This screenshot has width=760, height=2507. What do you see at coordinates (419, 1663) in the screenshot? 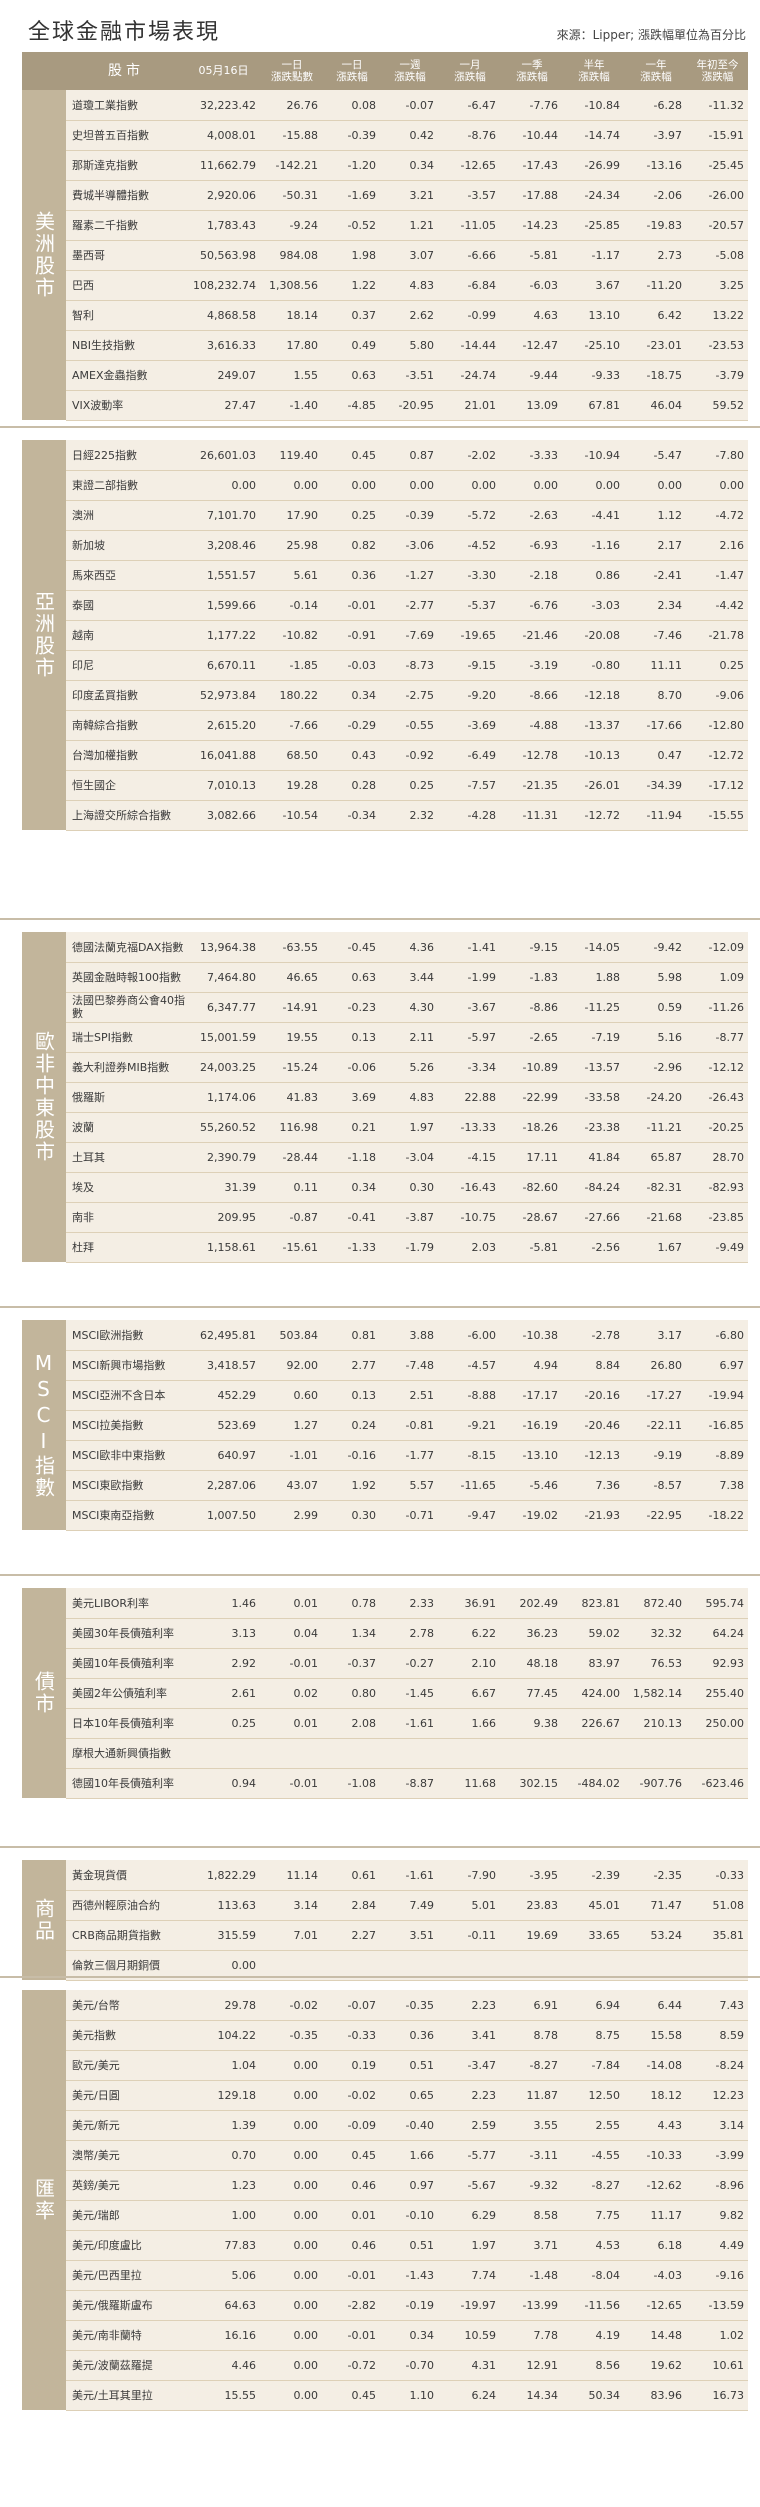
I see `cell-w1: -0.27` at bounding box center [419, 1663].